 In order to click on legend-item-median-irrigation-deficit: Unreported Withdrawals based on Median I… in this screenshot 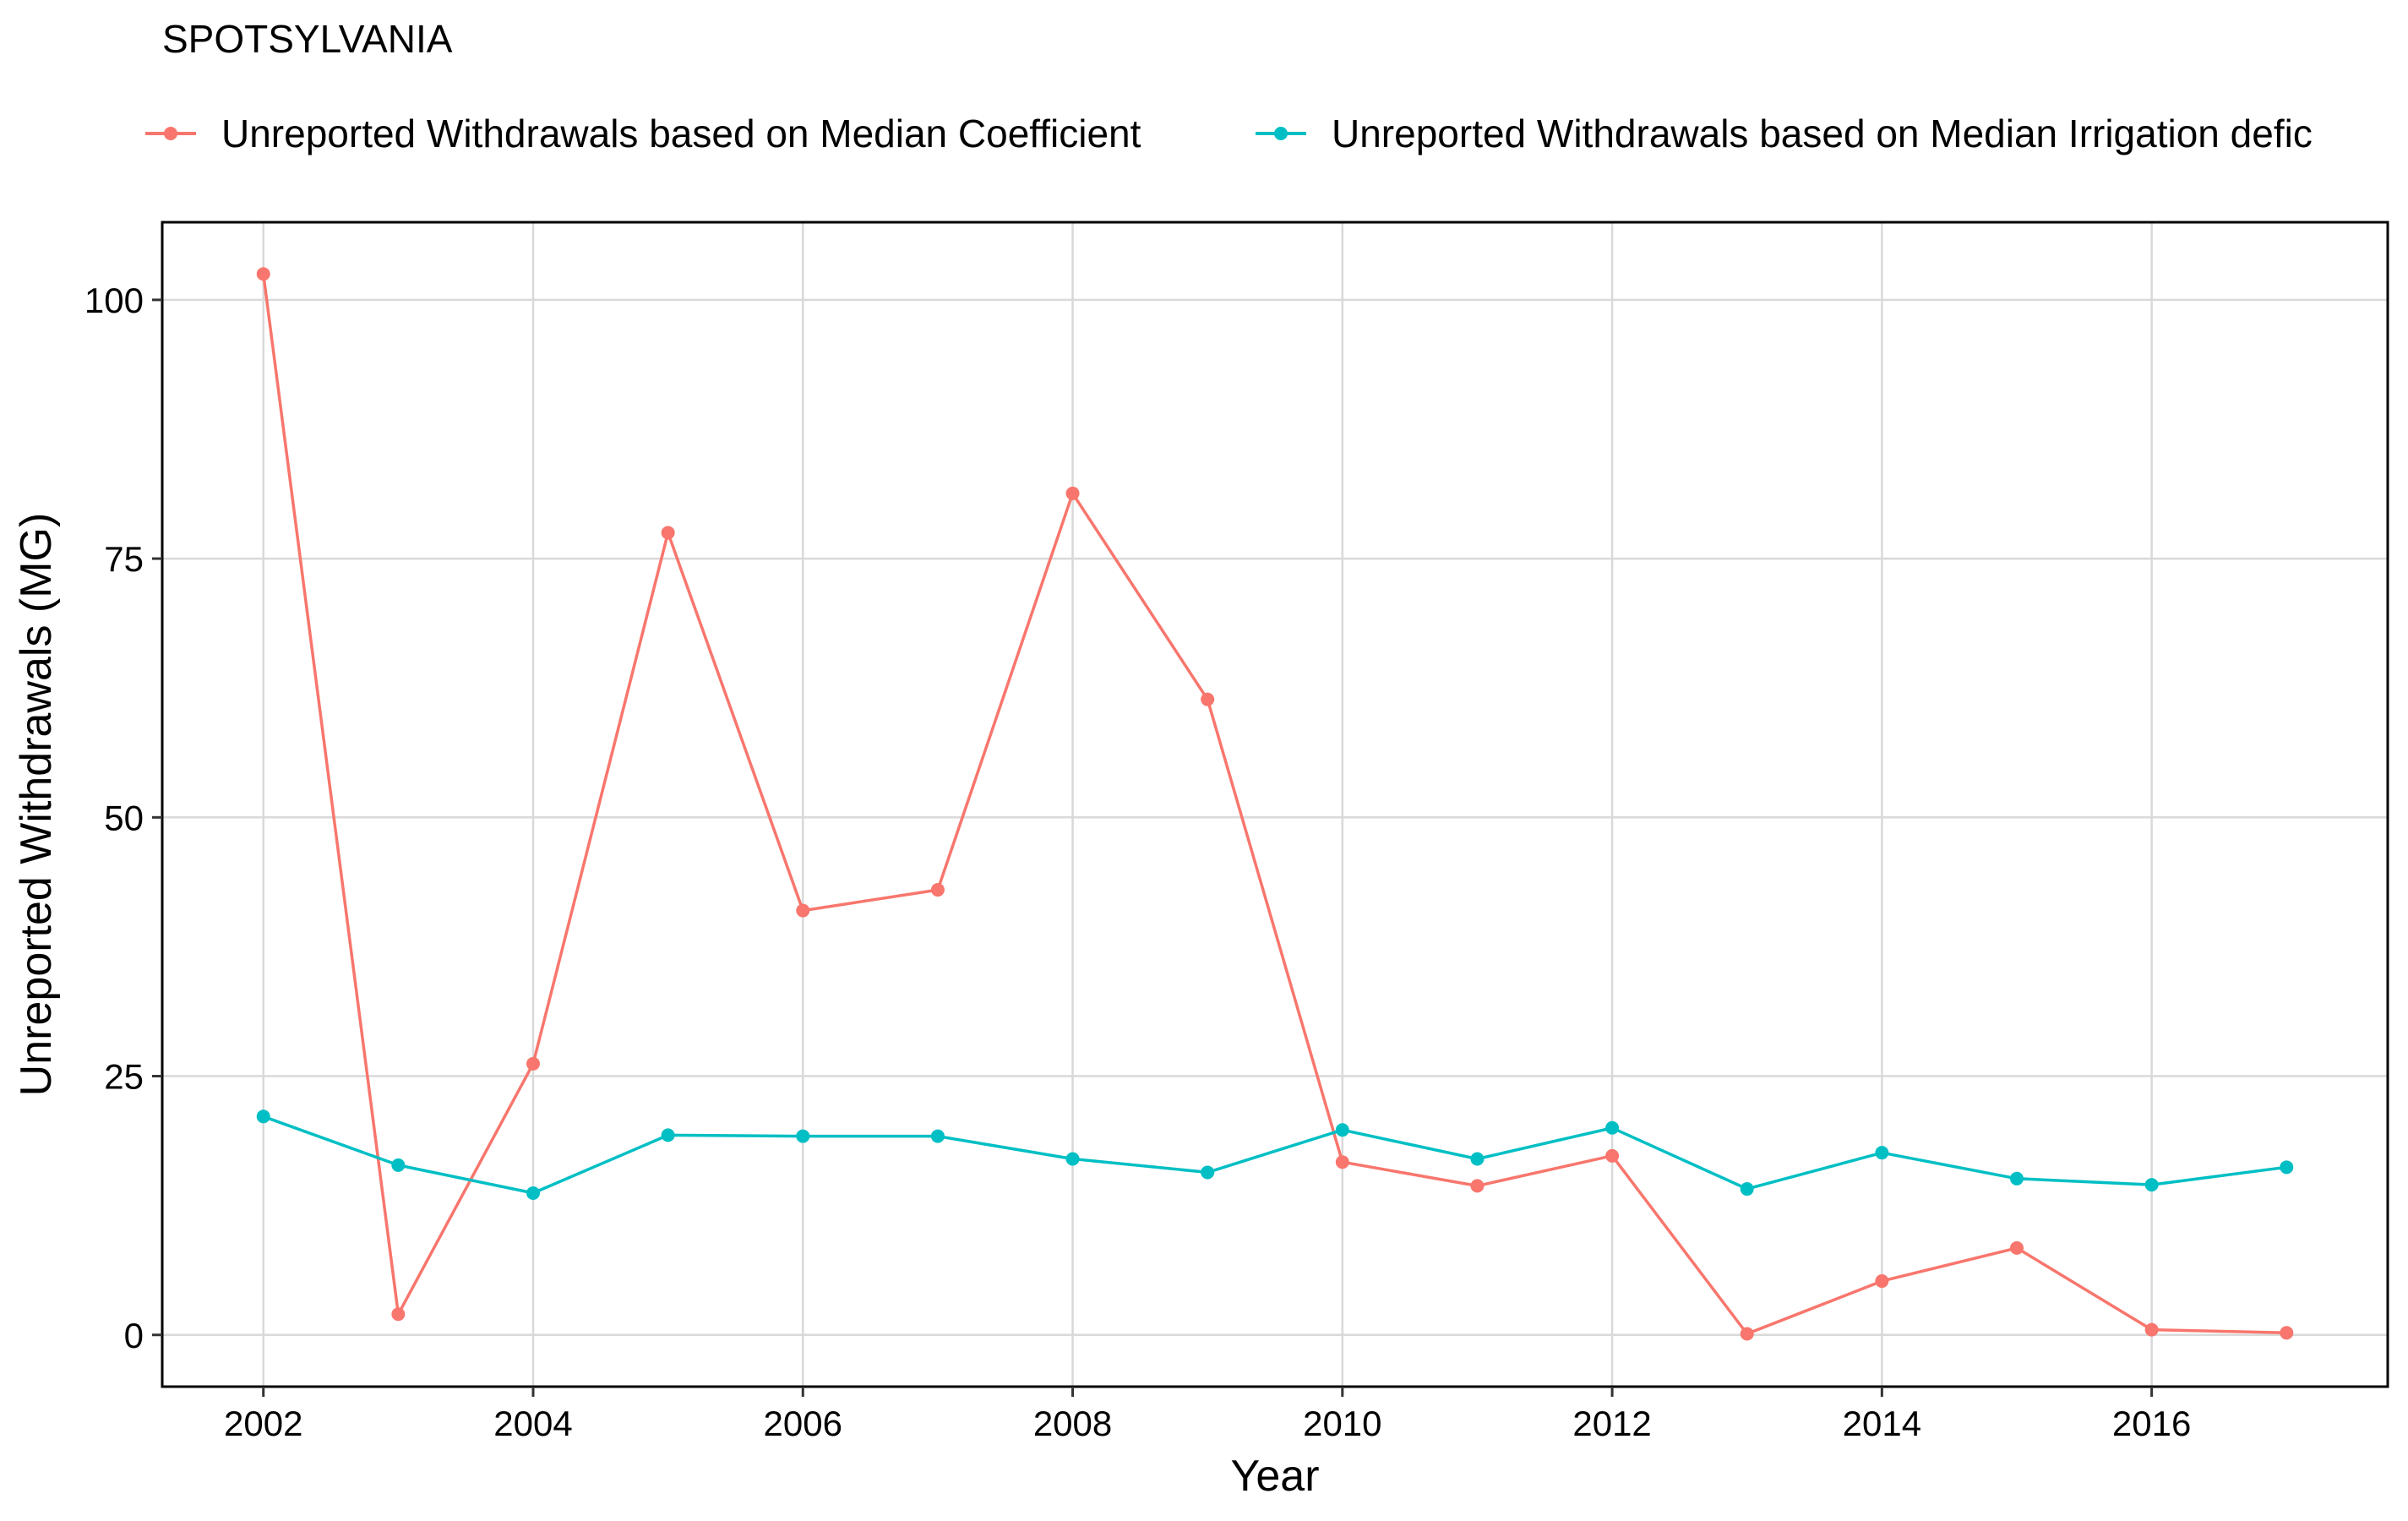, I will do `click(1785, 133)`.